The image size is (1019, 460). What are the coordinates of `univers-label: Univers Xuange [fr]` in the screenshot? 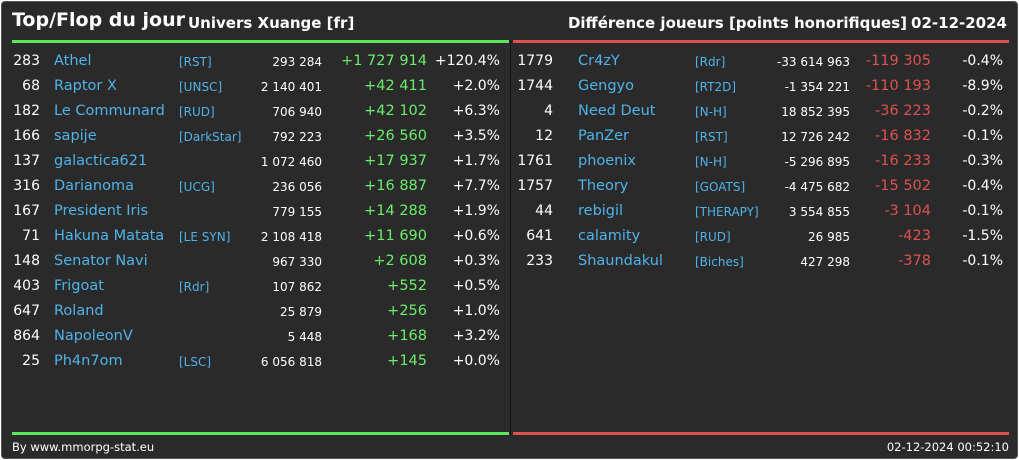 It's located at (271, 23).